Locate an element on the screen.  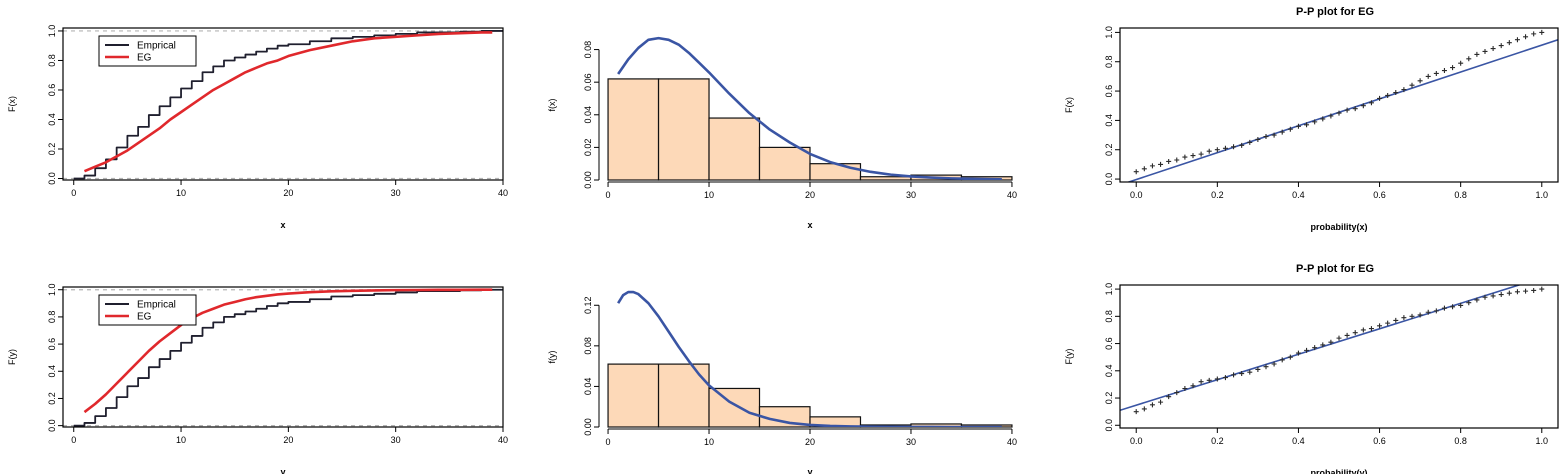
hist-y-x-tick-label-2: 20 is located at coordinates (810, 442).